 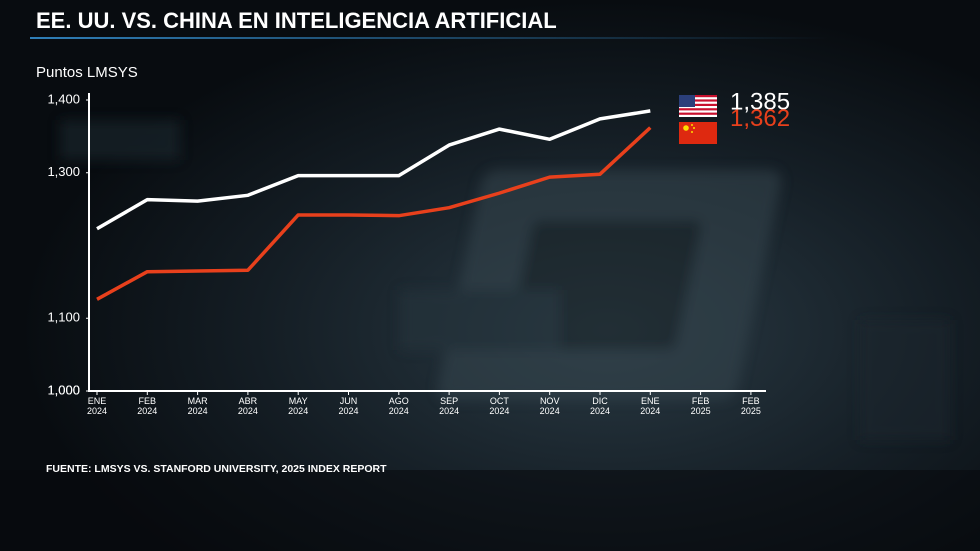 What do you see at coordinates (63, 98) in the screenshot?
I see `y-tick-label: 1,400` at bounding box center [63, 98].